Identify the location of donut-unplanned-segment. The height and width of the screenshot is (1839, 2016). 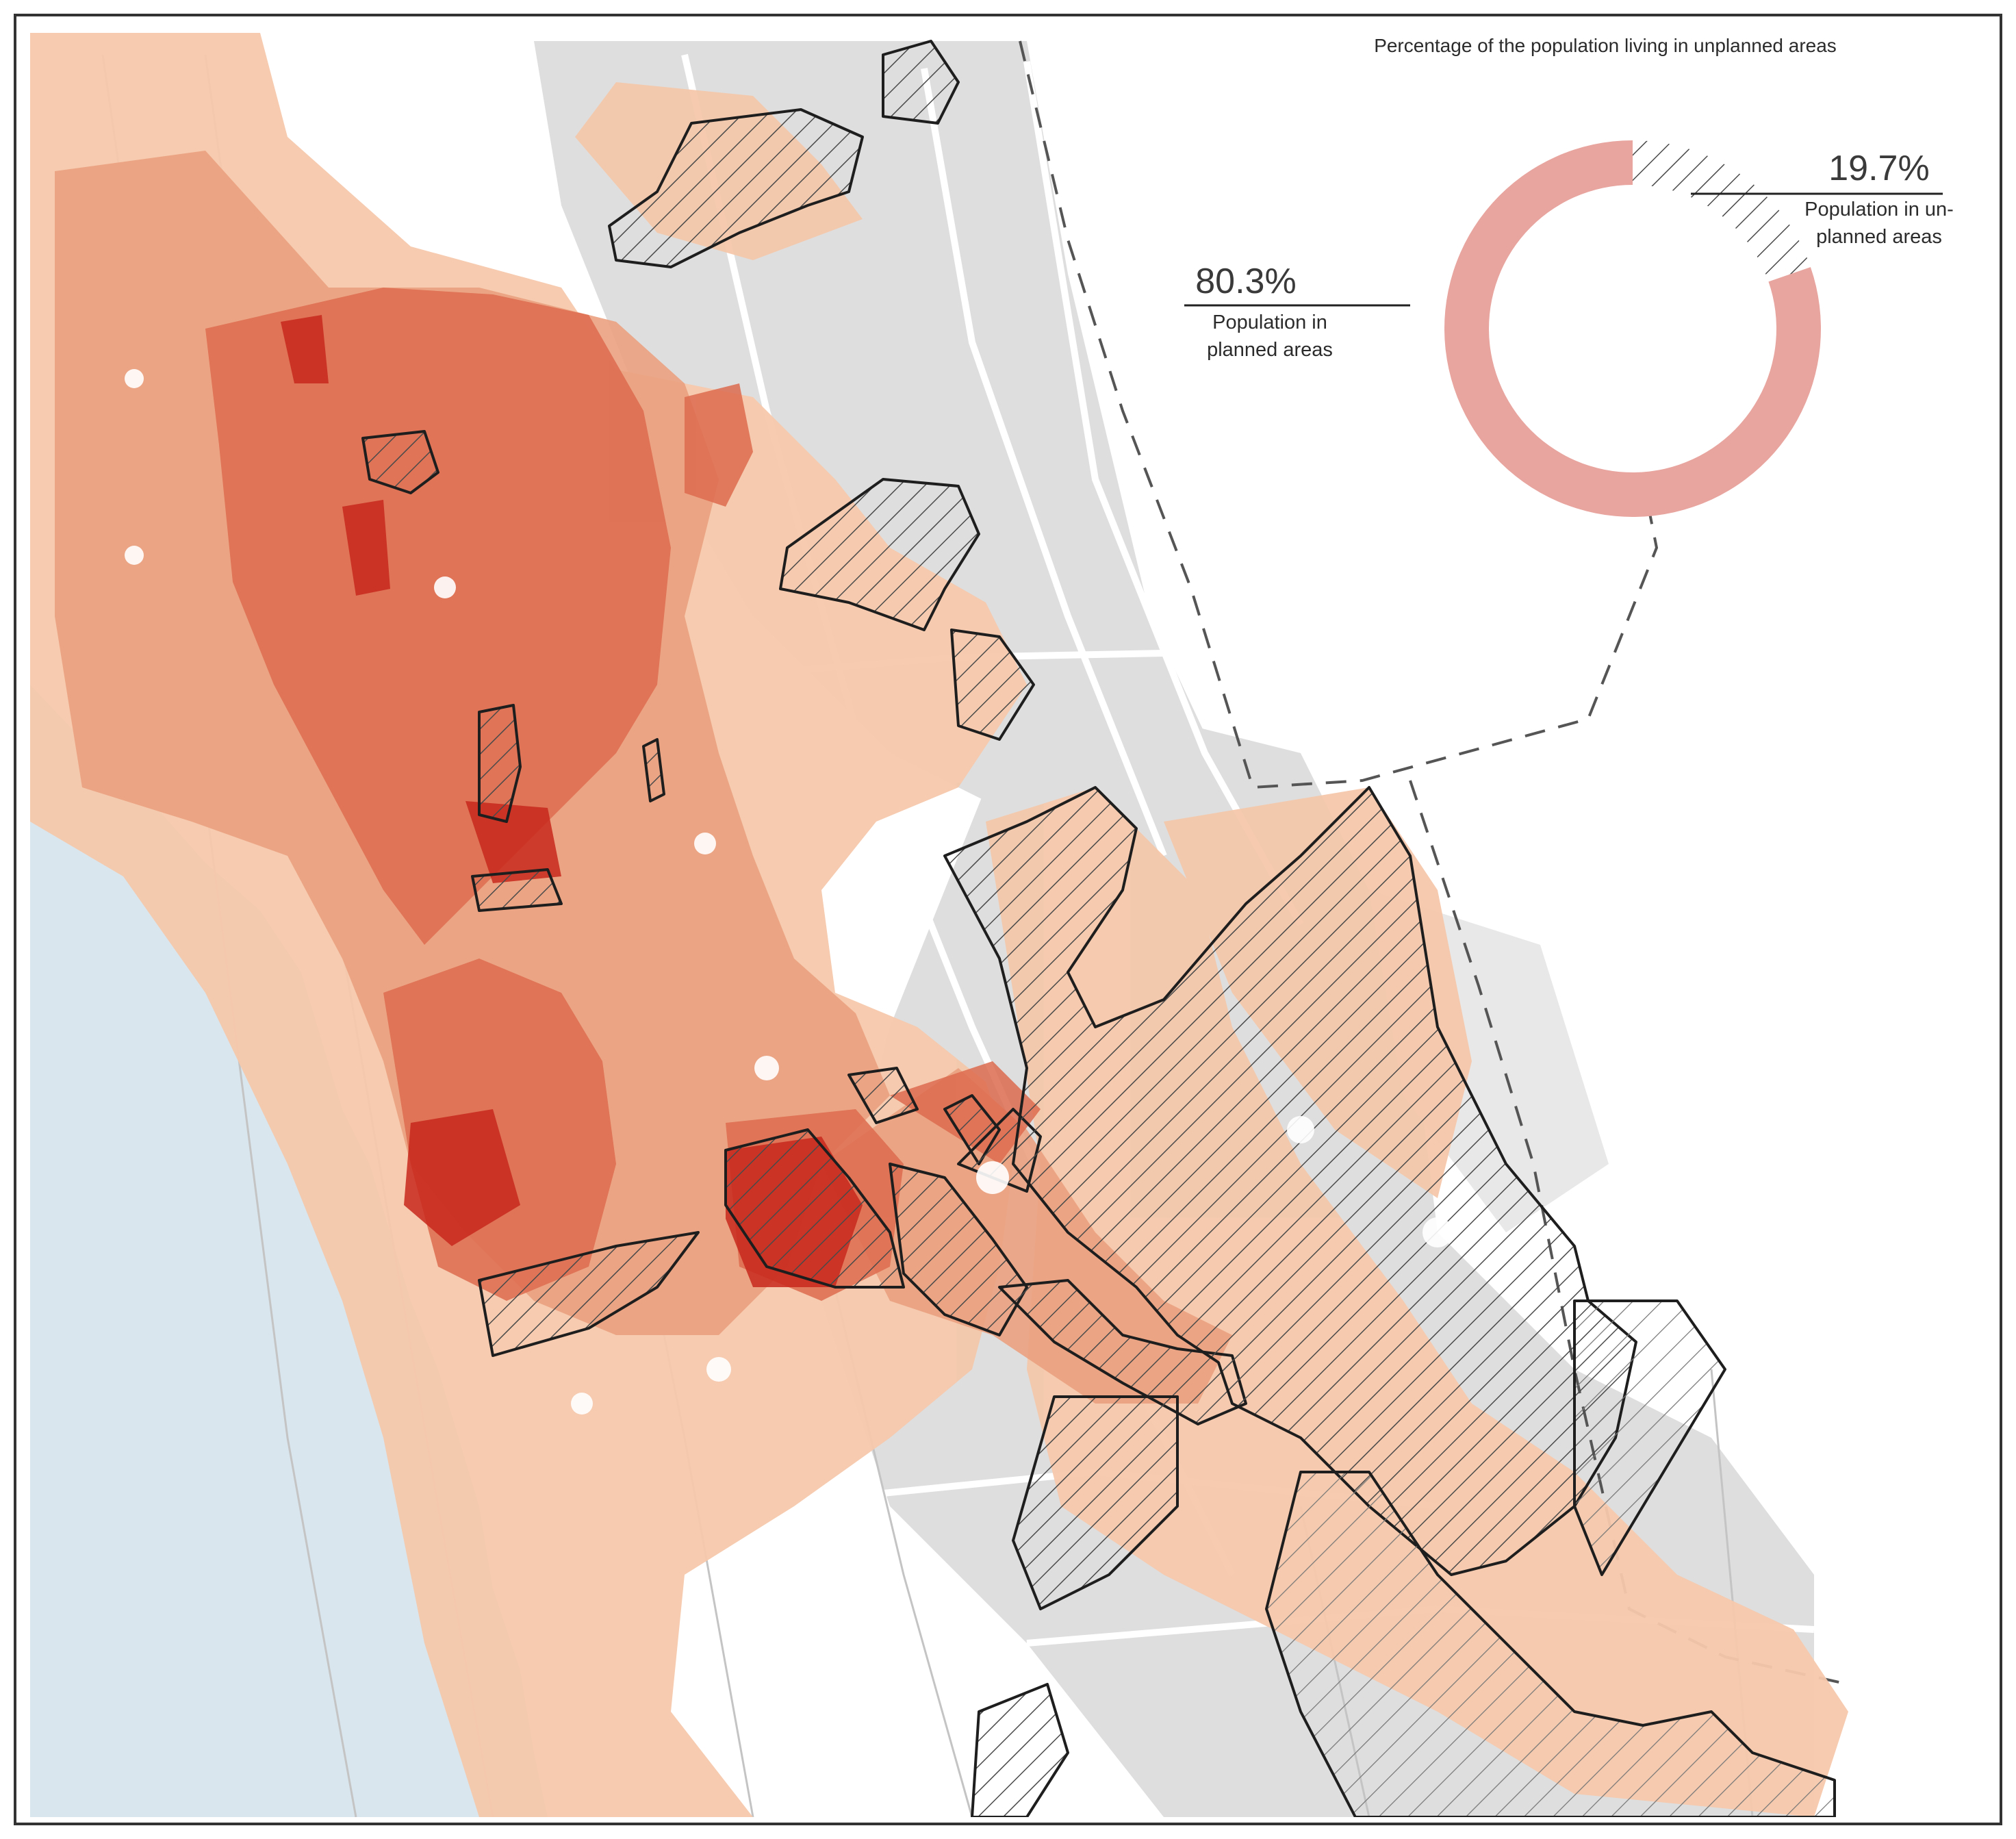
(1722, 211).